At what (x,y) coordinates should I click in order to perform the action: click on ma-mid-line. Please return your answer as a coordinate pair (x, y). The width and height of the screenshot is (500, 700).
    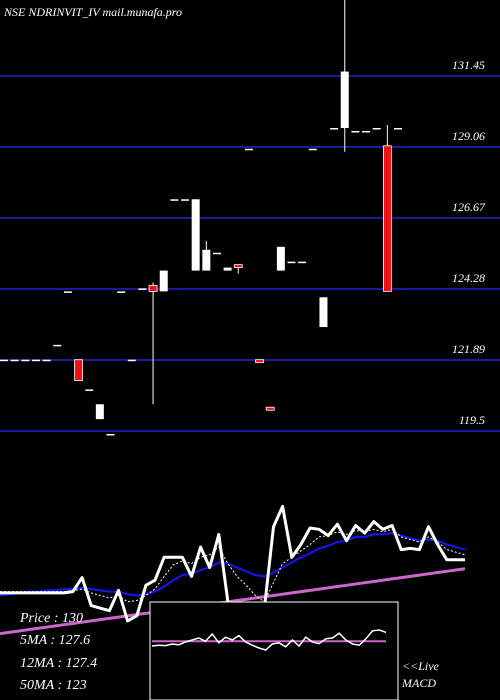
    Looking at the image, I should click on (233, 564).